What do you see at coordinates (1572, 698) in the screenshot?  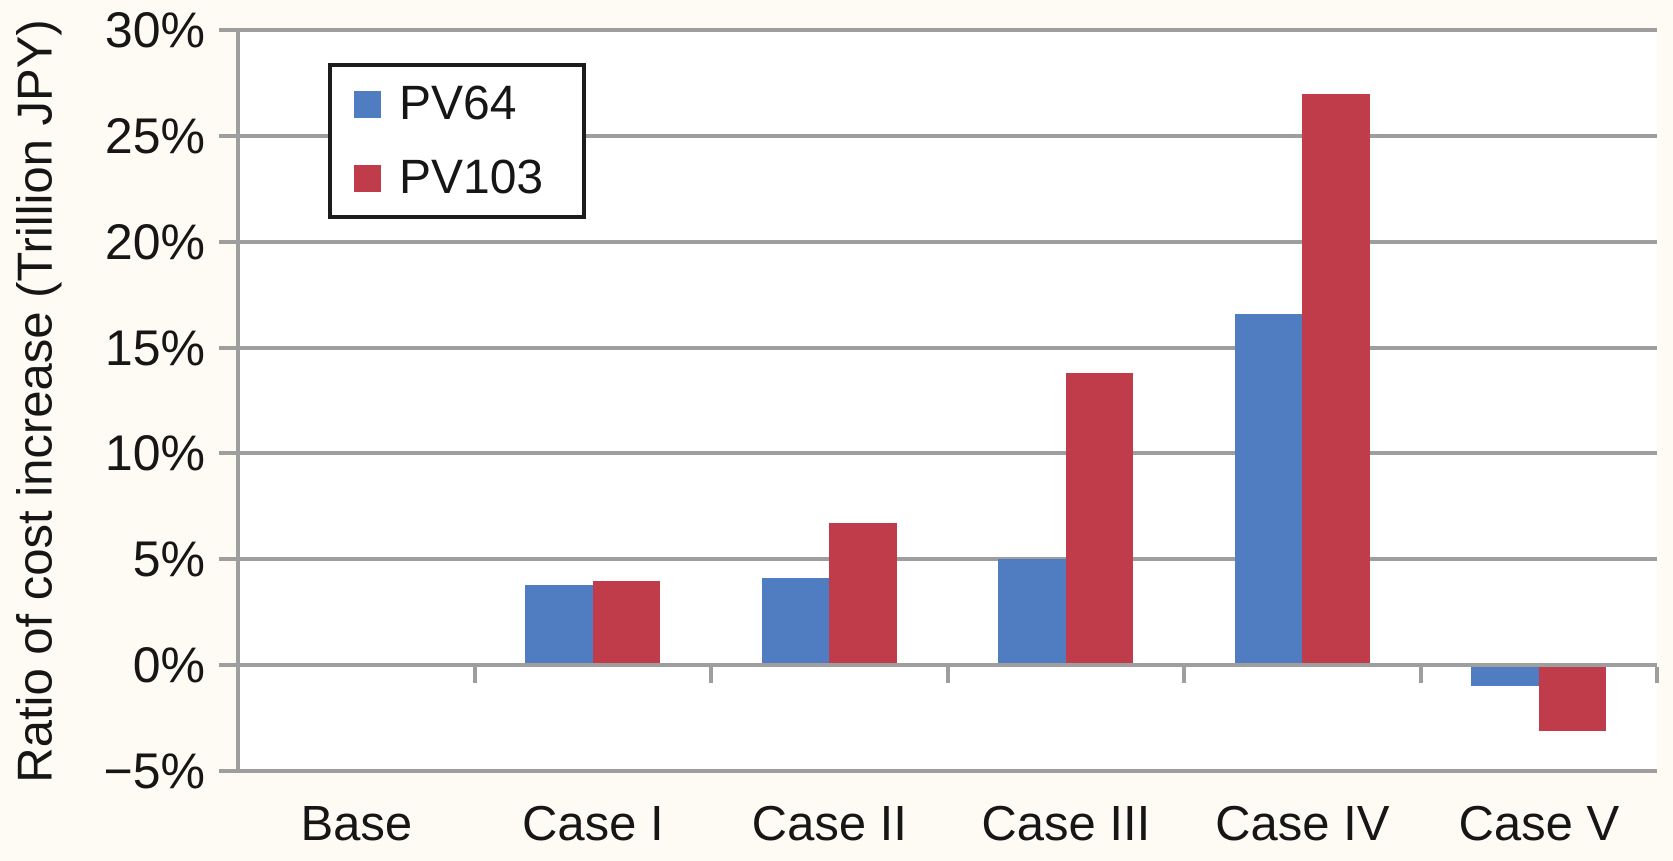 I see `bar-pv103-case-v` at bounding box center [1572, 698].